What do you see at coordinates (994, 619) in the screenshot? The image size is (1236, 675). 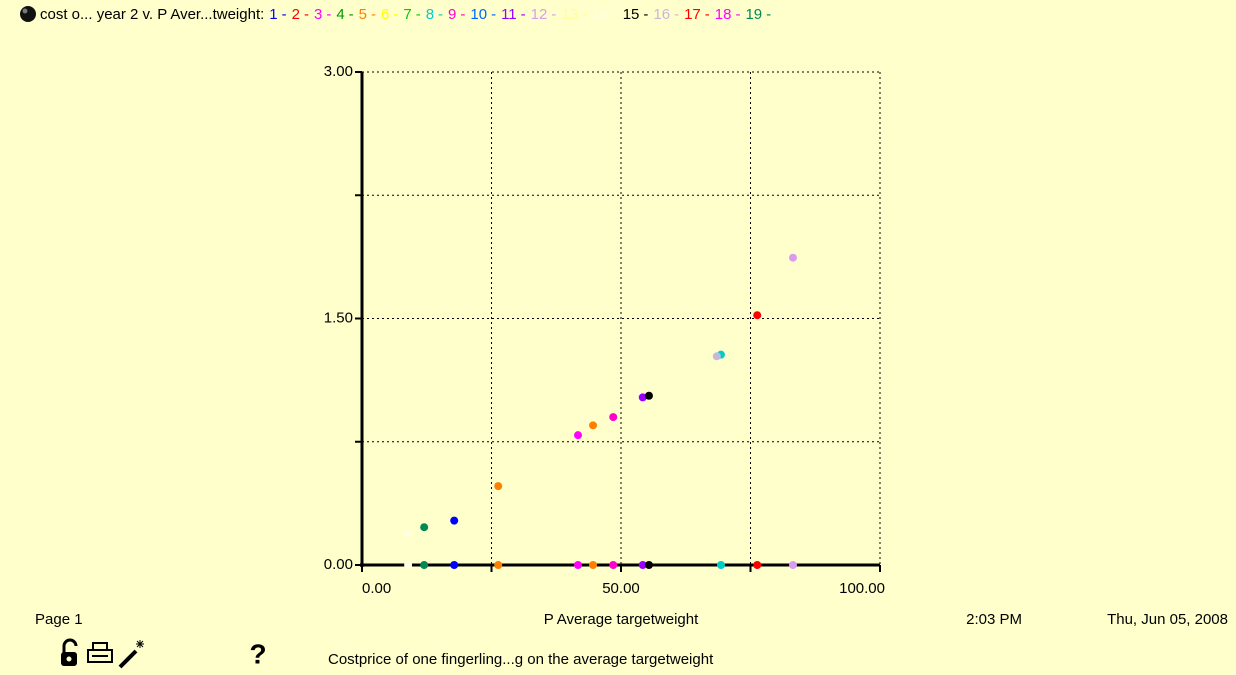 I see `time: 2:03 PM` at bounding box center [994, 619].